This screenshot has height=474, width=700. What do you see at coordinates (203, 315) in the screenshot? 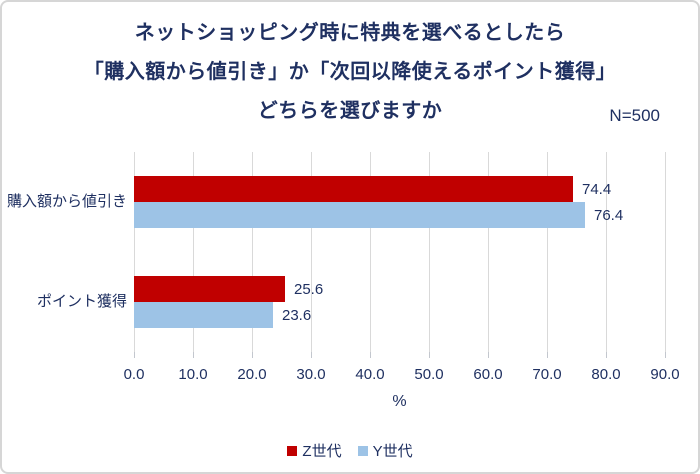
I see `bar-Y世代-ポイント獲得` at bounding box center [203, 315].